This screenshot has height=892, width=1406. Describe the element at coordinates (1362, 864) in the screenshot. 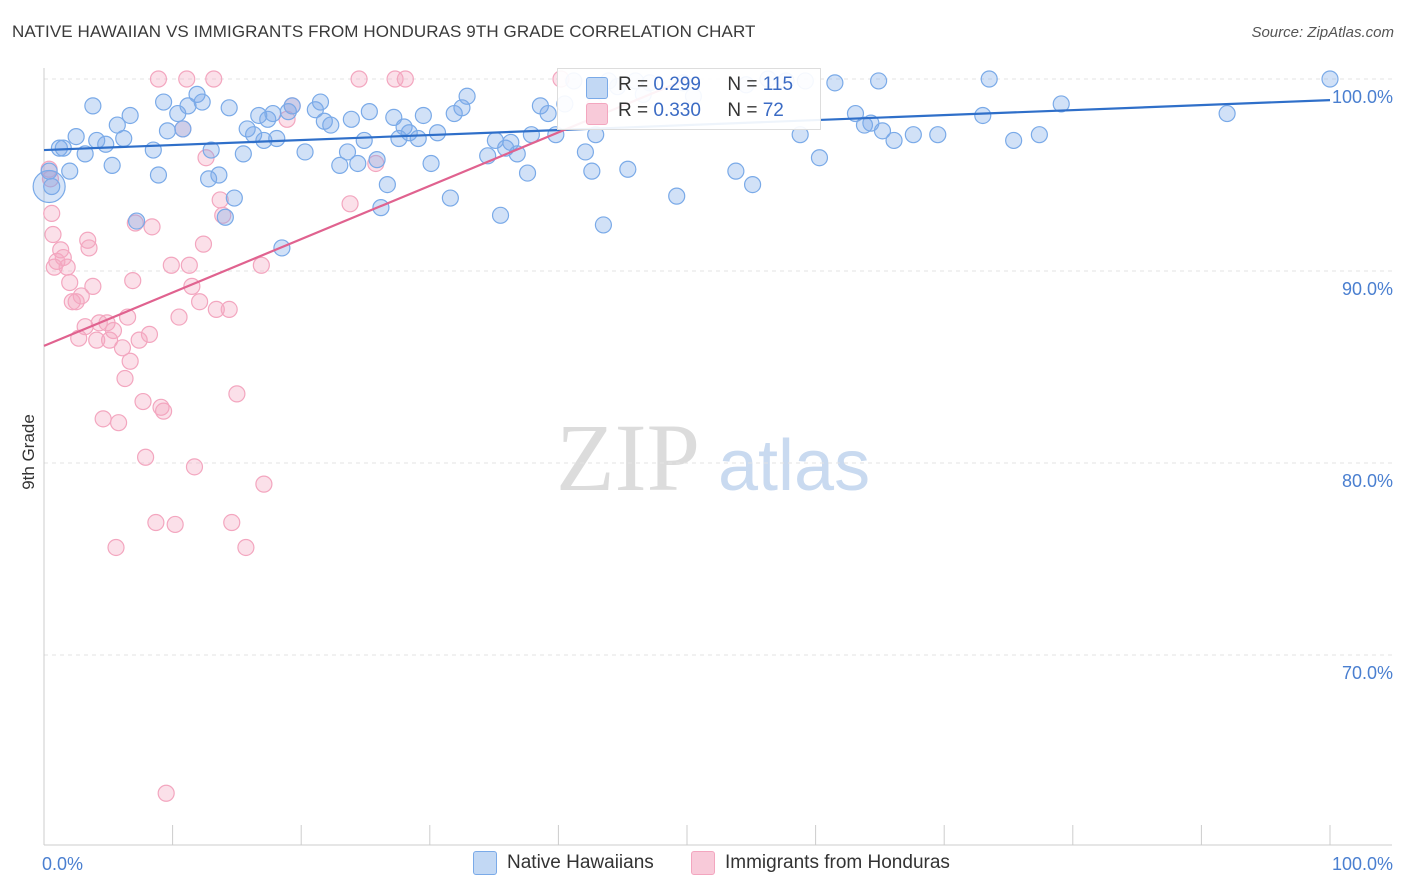

I see `x-tick-label: 100.0%` at that location.